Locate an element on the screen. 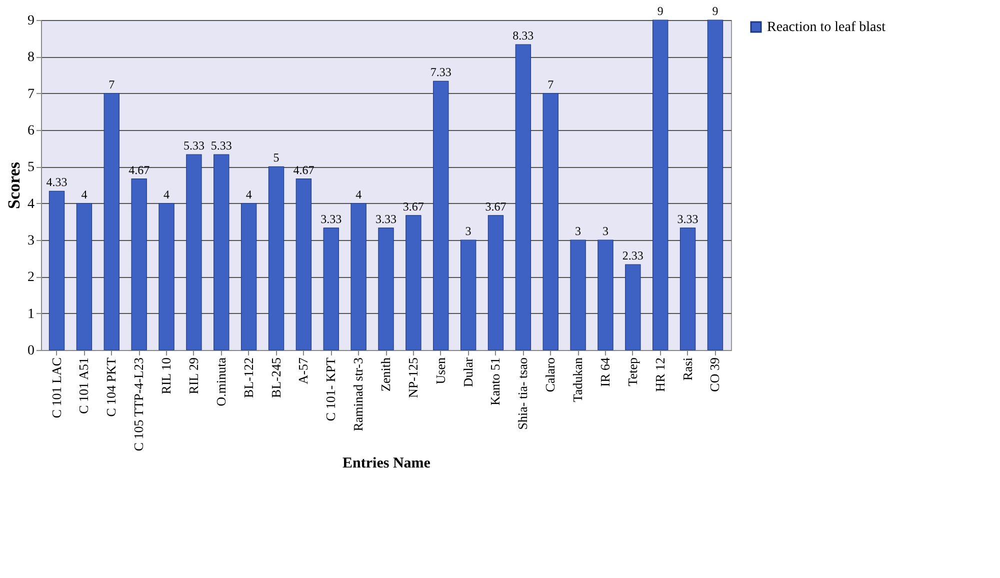 The height and width of the screenshot is (578, 1000). x-tick-label: RIL 29 is located at coordinates (193, 376).